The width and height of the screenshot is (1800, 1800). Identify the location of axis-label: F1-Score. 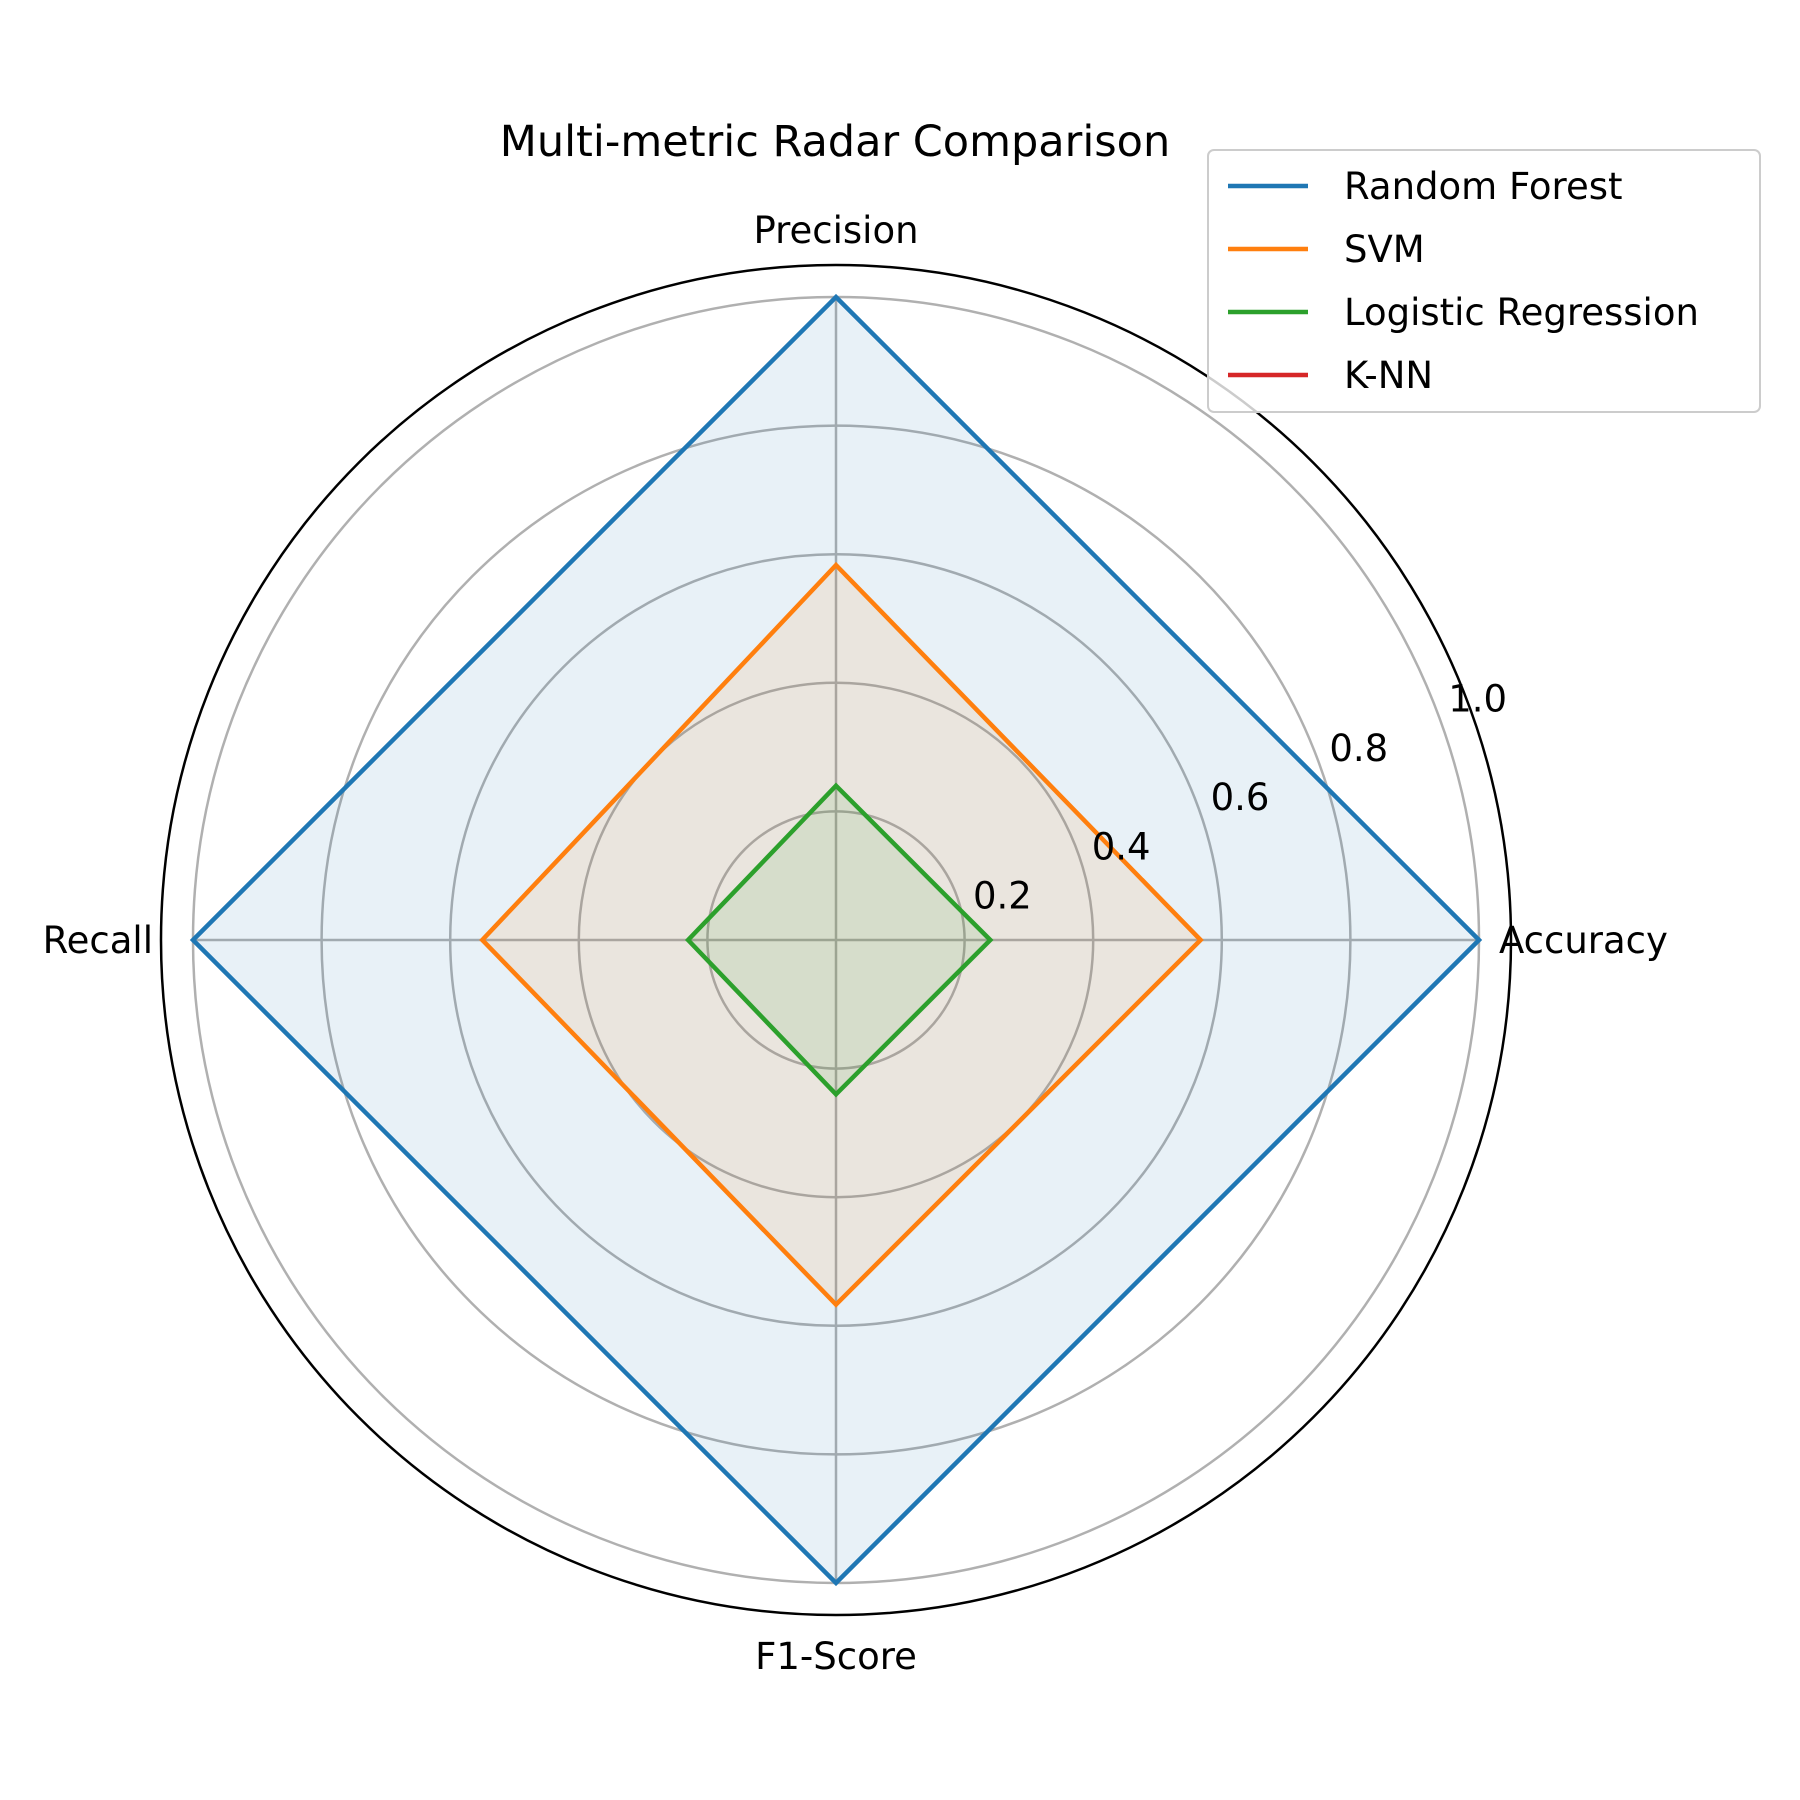
(836, 1656).